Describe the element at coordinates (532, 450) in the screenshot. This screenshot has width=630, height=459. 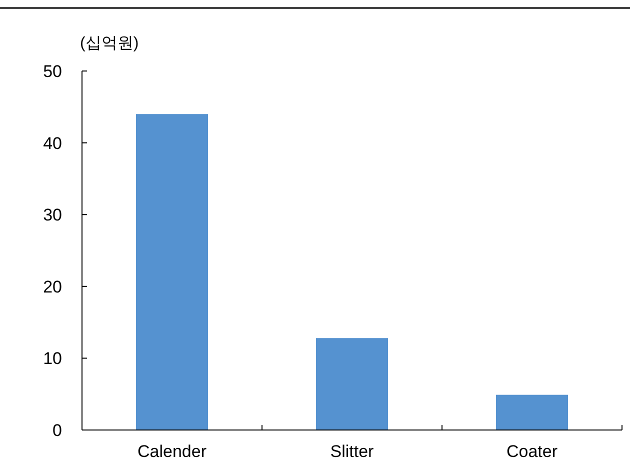
I see `x-tick-label: Coater` at that location.